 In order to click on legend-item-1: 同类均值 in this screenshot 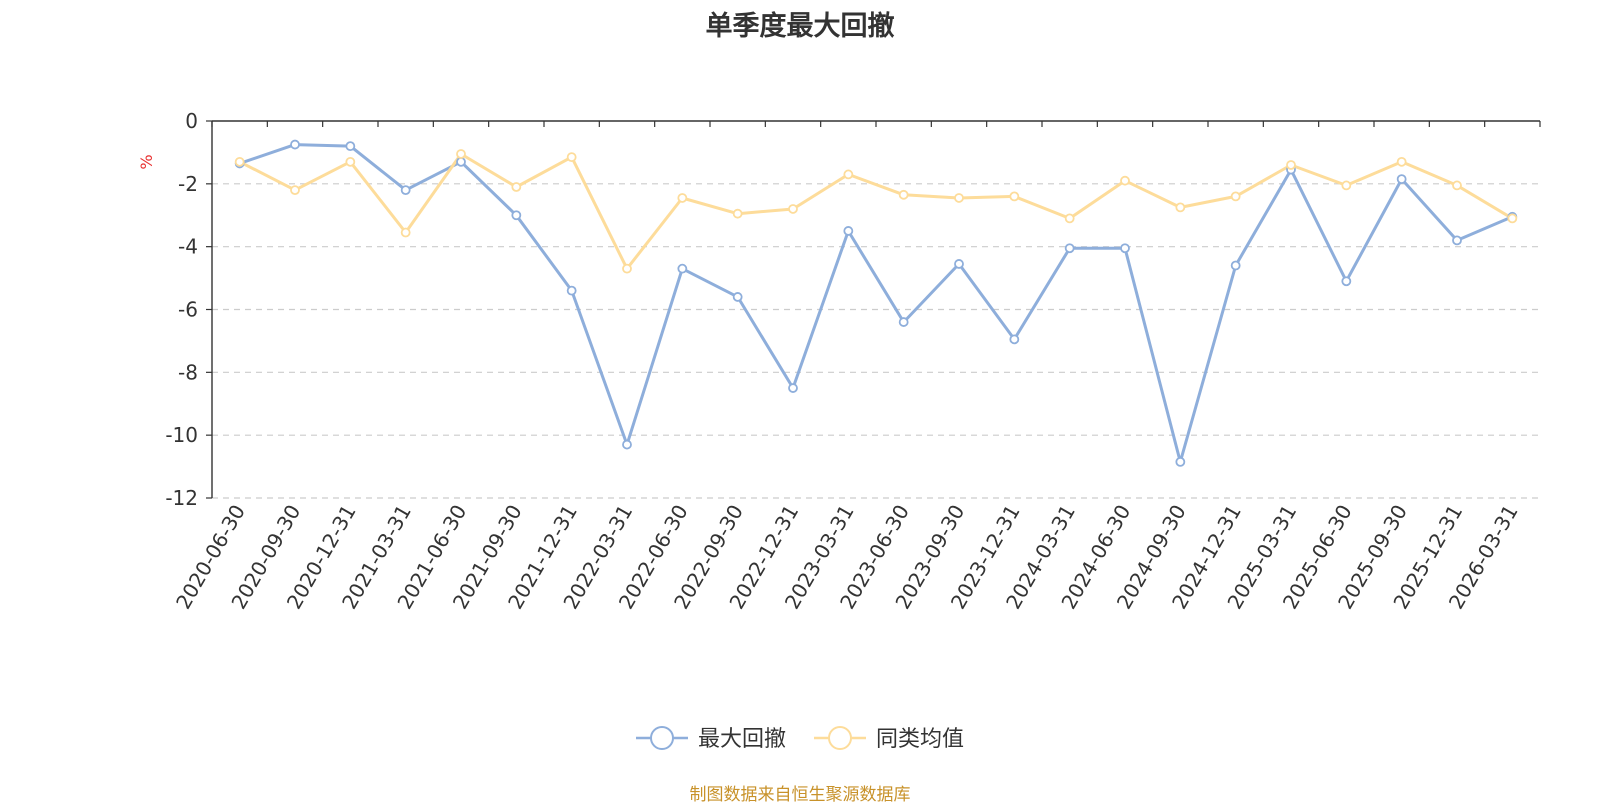, I will do `click(889, 739)`.